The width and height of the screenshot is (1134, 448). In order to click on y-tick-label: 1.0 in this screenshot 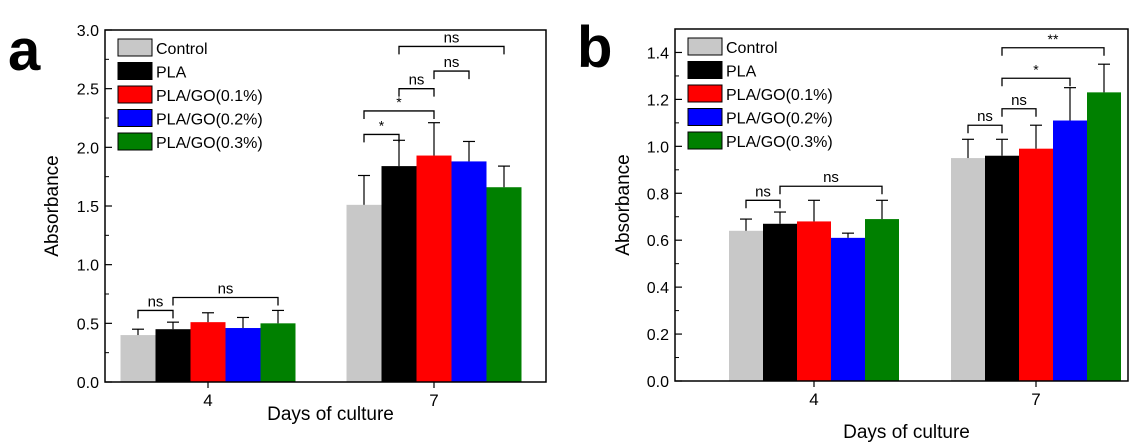, I will do `click(658, 147)`.